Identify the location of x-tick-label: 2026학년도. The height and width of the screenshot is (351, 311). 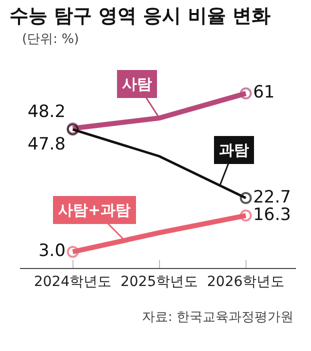
(246, 282).